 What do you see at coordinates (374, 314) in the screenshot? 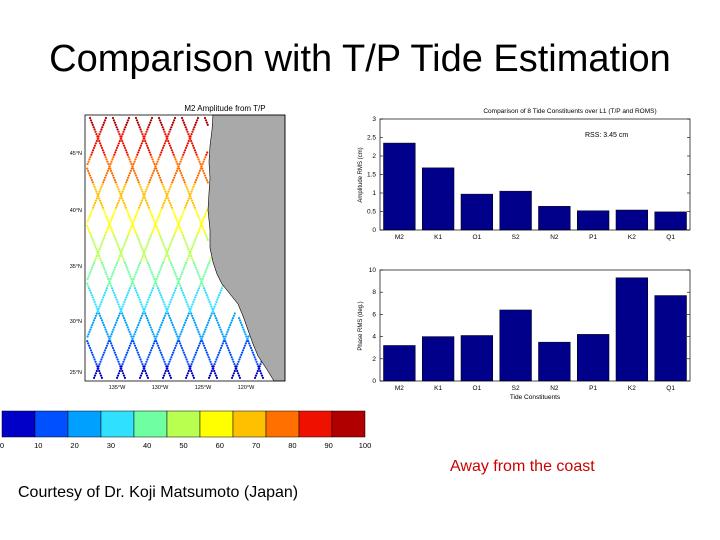
I see `y-tick-label: 6` at bounding box center [374, 314].